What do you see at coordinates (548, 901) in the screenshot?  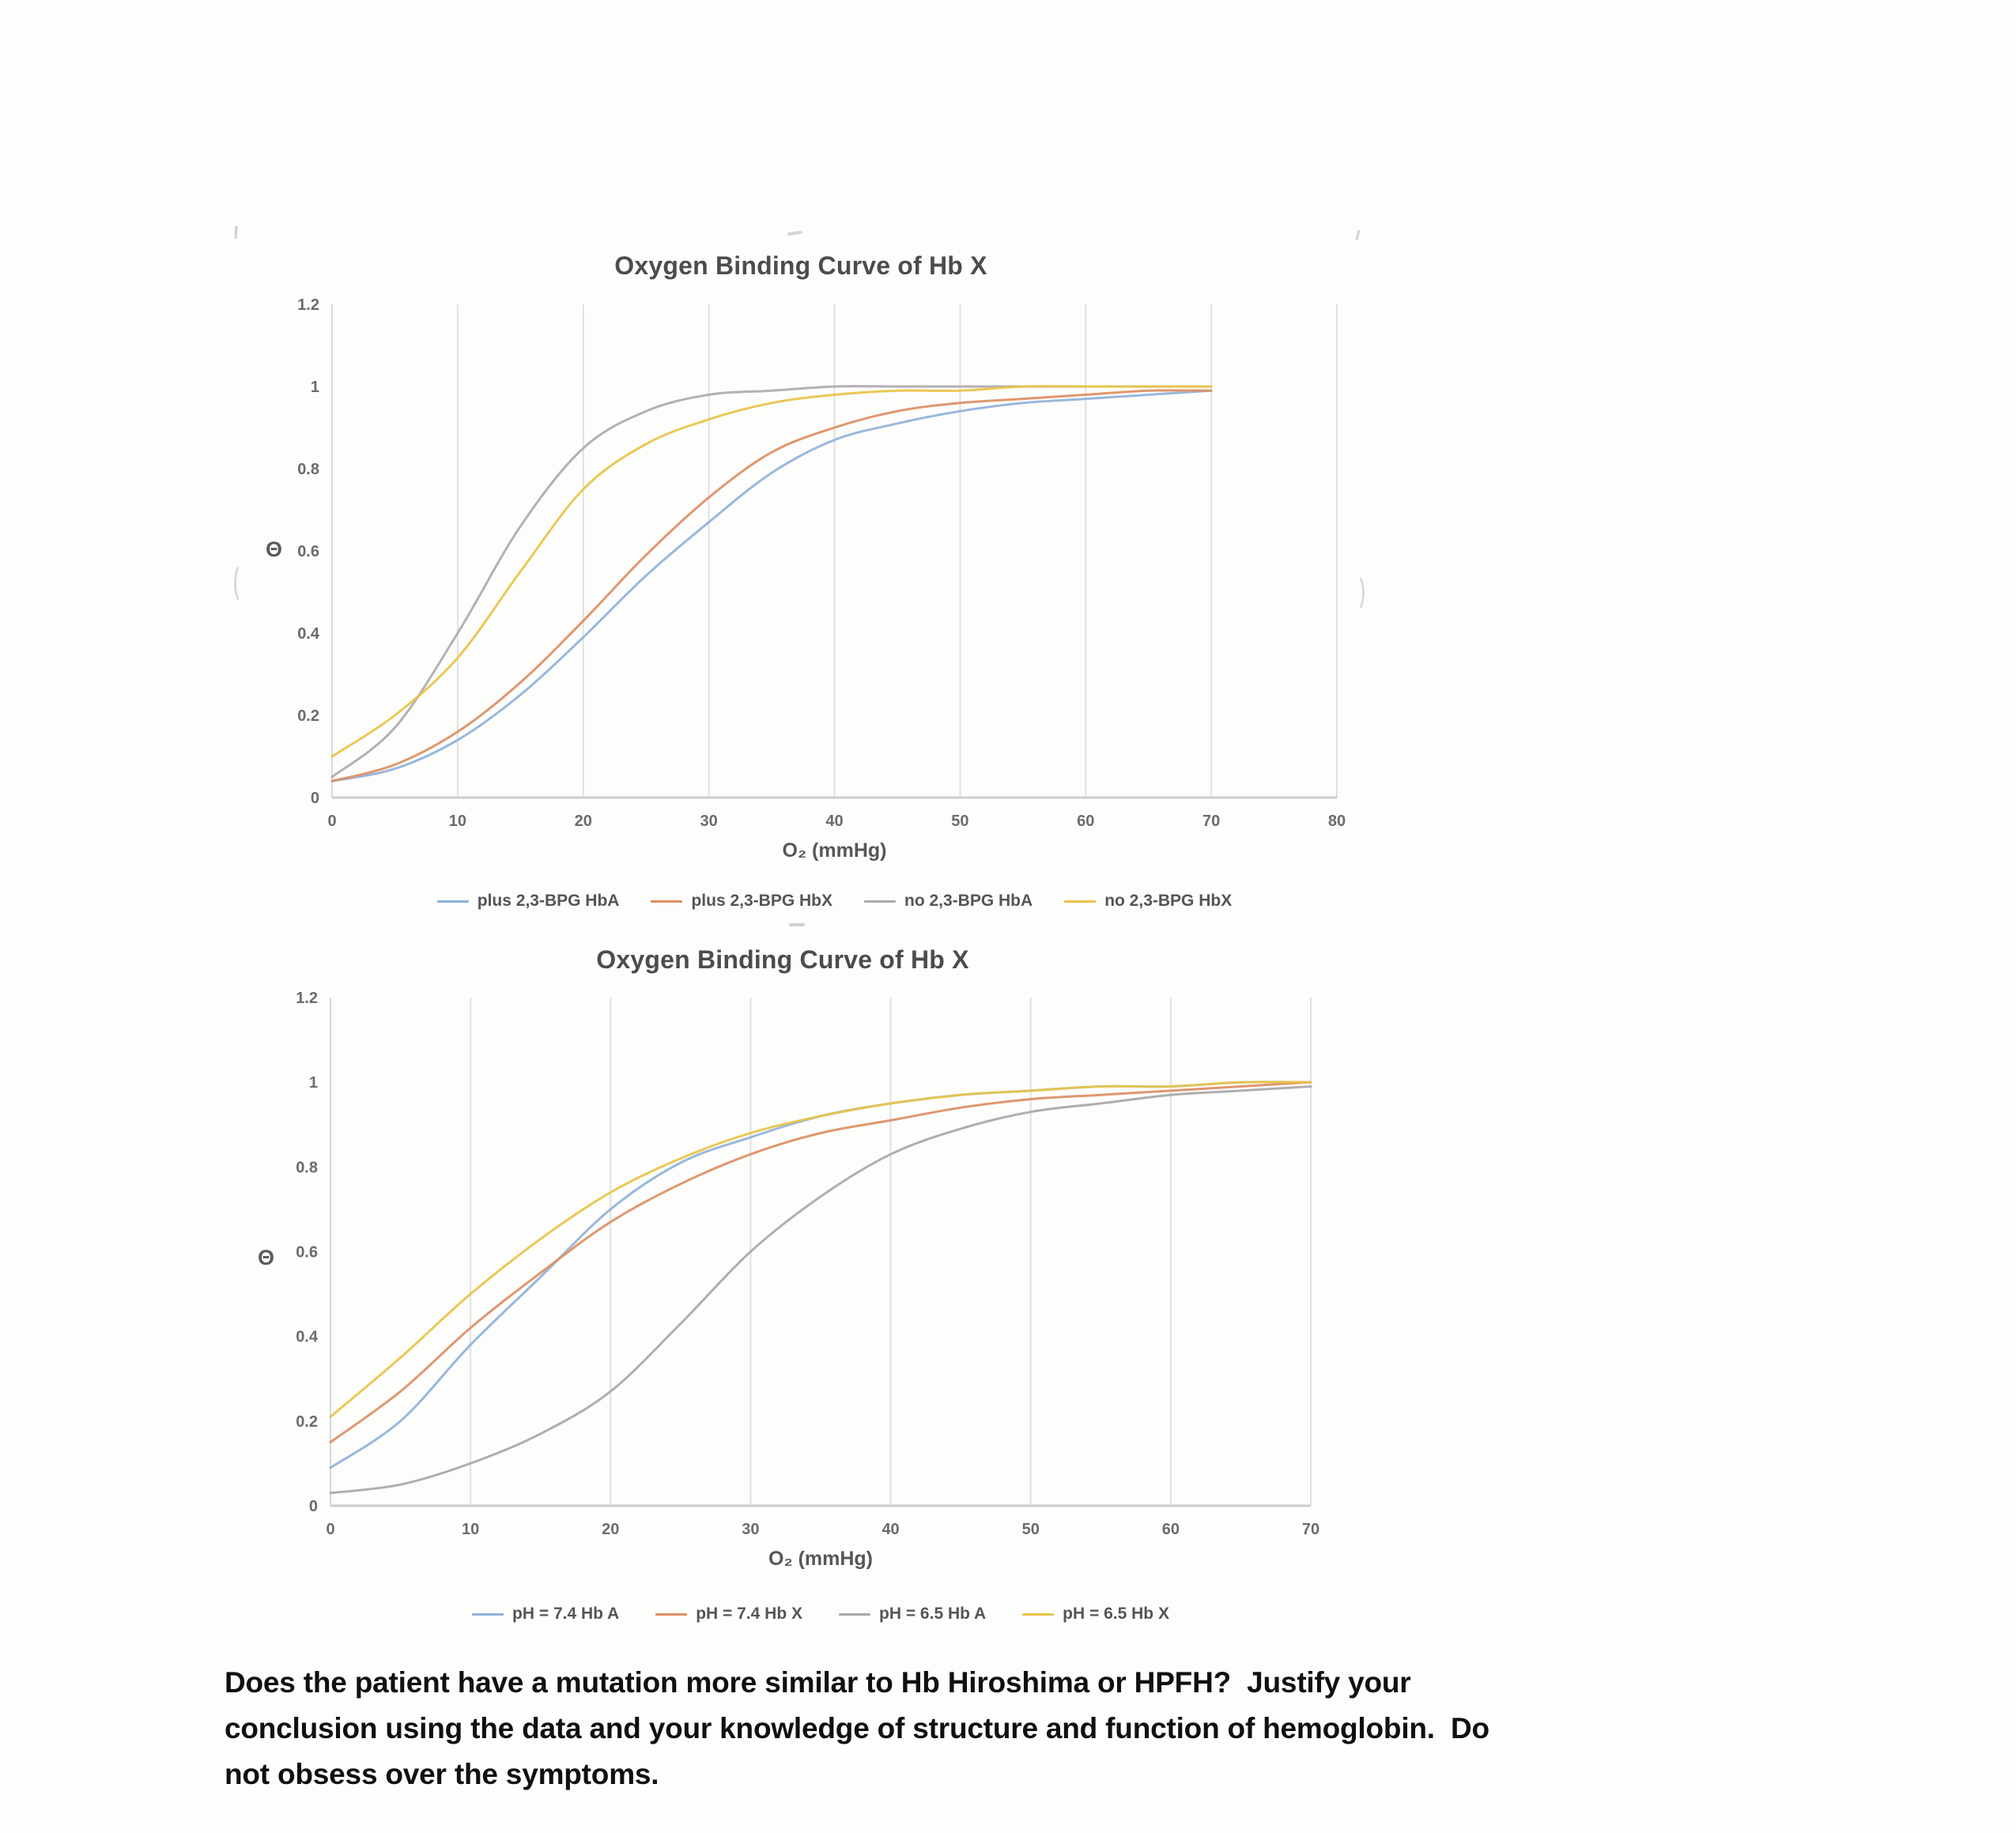 I see `legend-label: plus 2,3-BPG HbA` at bounding box center [548, 901].